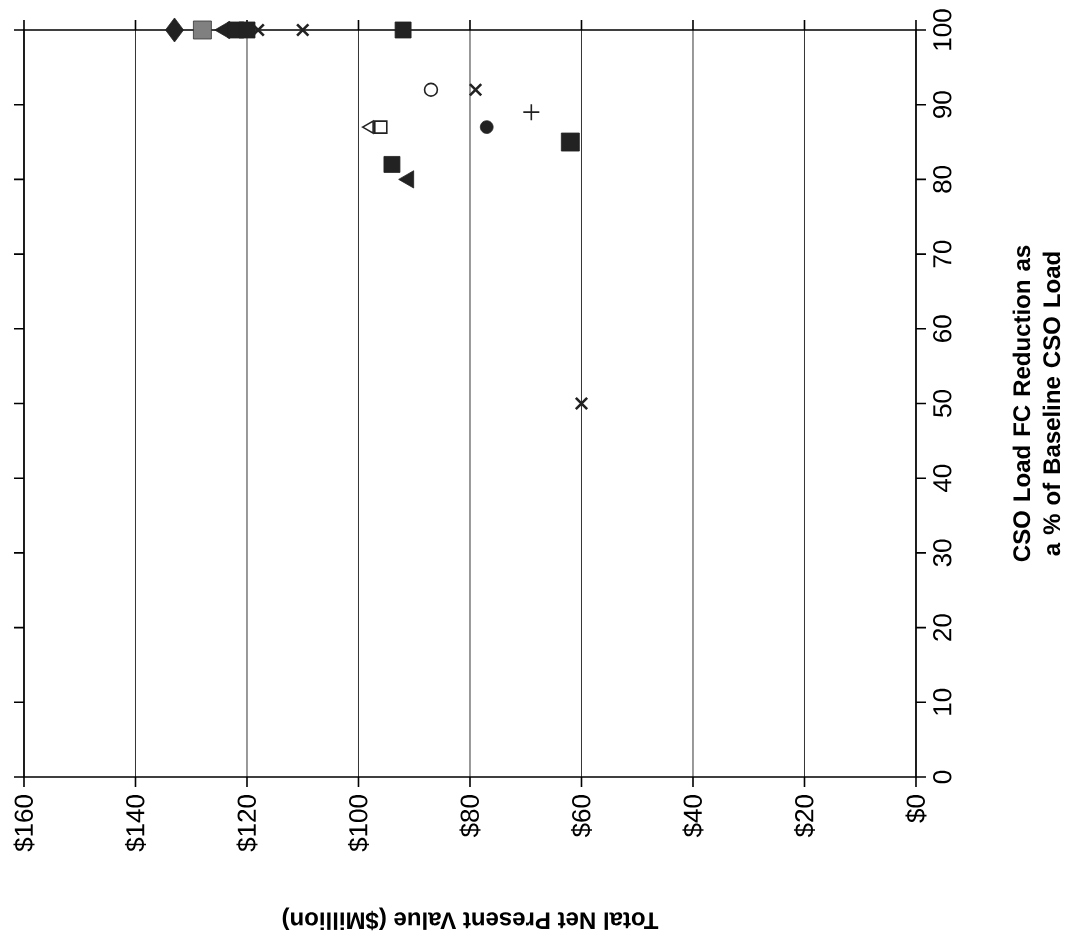 This screenshot has width=1092, height=941. Describe the element at coordinates (470, 816) in the screenshot. I see `x-tick-label: $80` at that location.